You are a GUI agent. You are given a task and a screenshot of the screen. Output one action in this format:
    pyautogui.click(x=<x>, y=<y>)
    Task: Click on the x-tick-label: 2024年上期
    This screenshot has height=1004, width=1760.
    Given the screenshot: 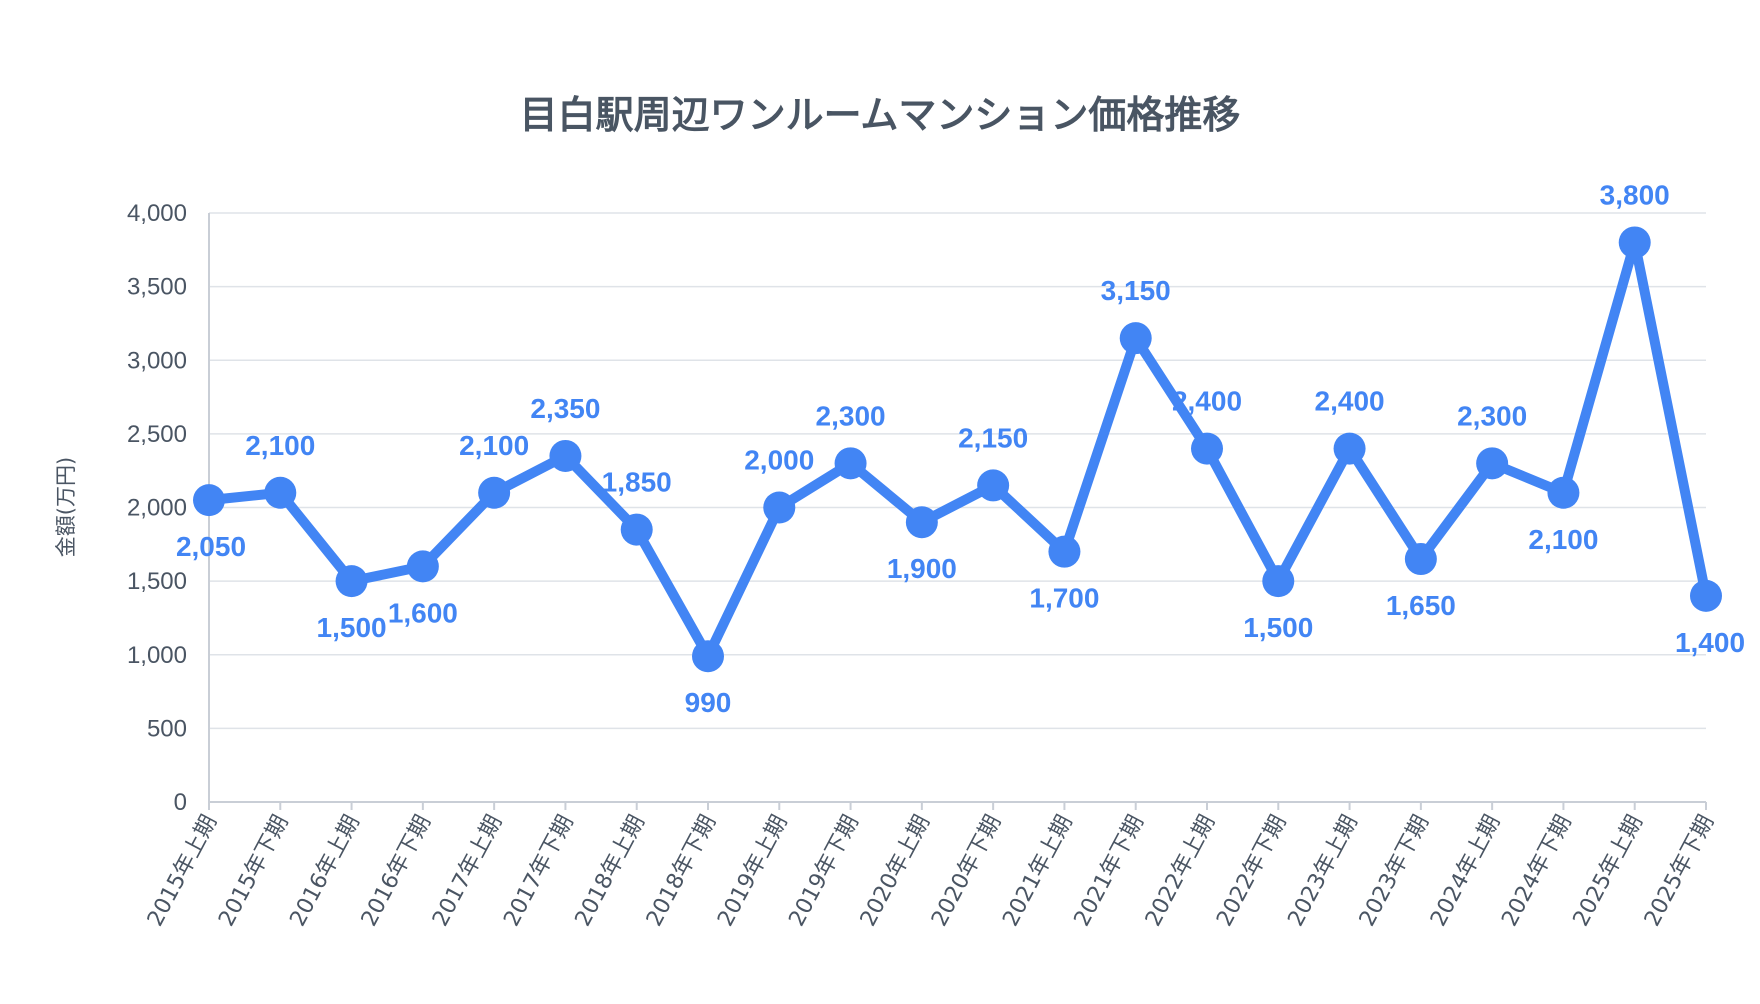 What is the action you would take?
    pyautogui.click(x=1465, y=870)
    